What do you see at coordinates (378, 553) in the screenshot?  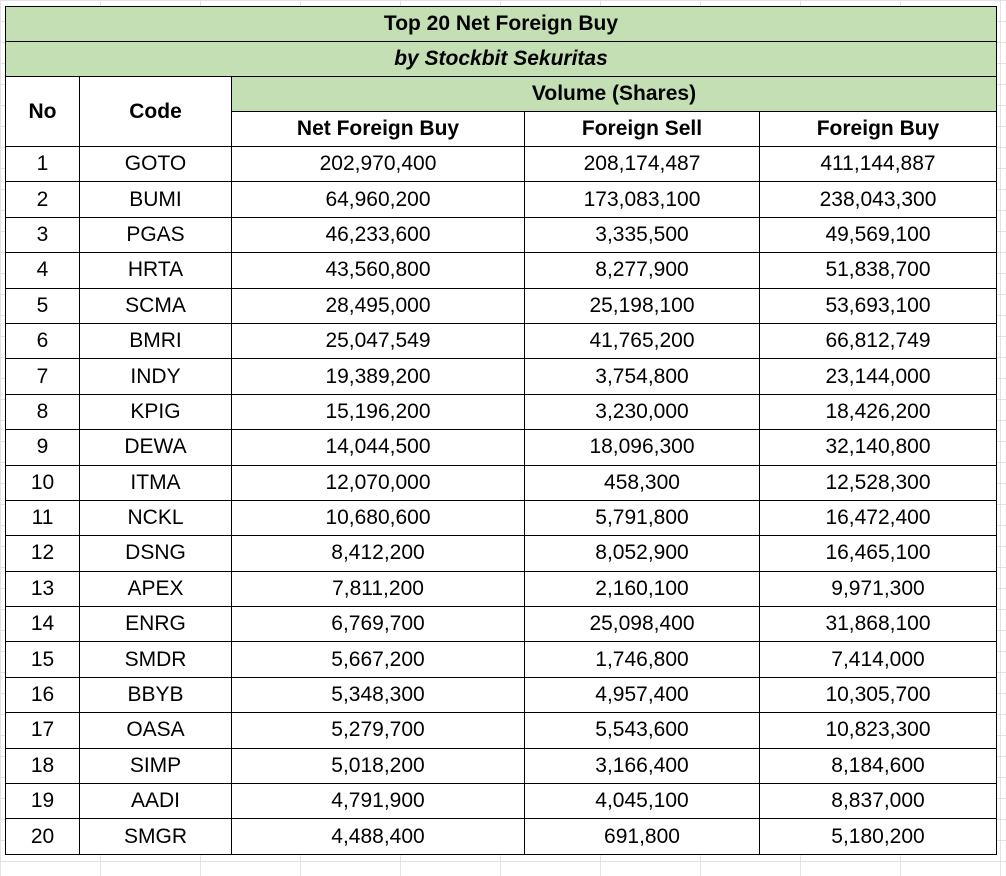 I see `cell-net-foreign-buy: 8,412,200` at bounding box center [378, 553].